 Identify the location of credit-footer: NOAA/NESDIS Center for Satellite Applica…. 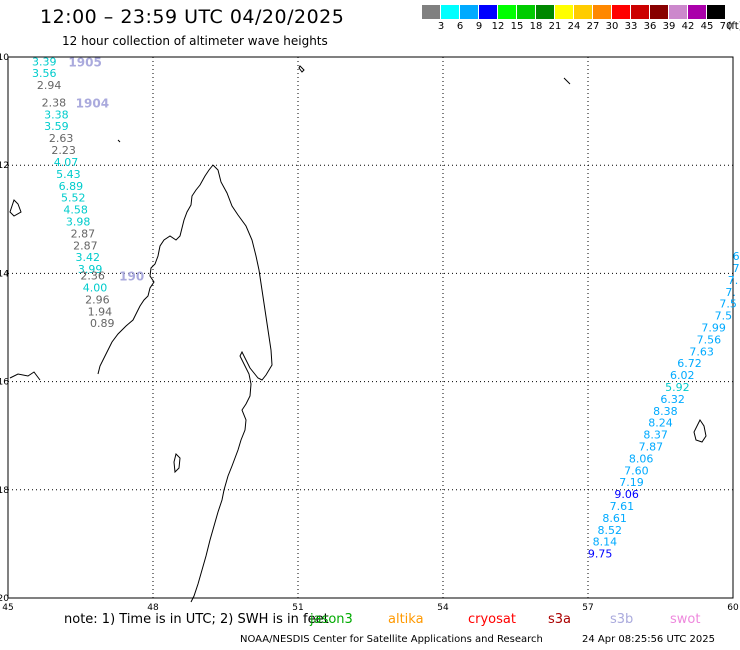
(391, 639).